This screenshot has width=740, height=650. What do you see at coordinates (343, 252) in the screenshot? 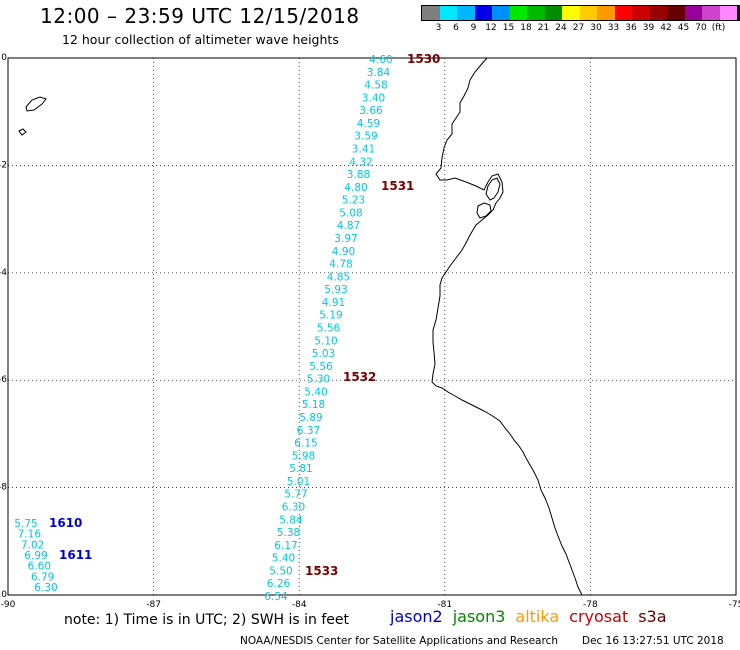
I see `wave-height-value: 4.90` at bounding box center [343, 252].